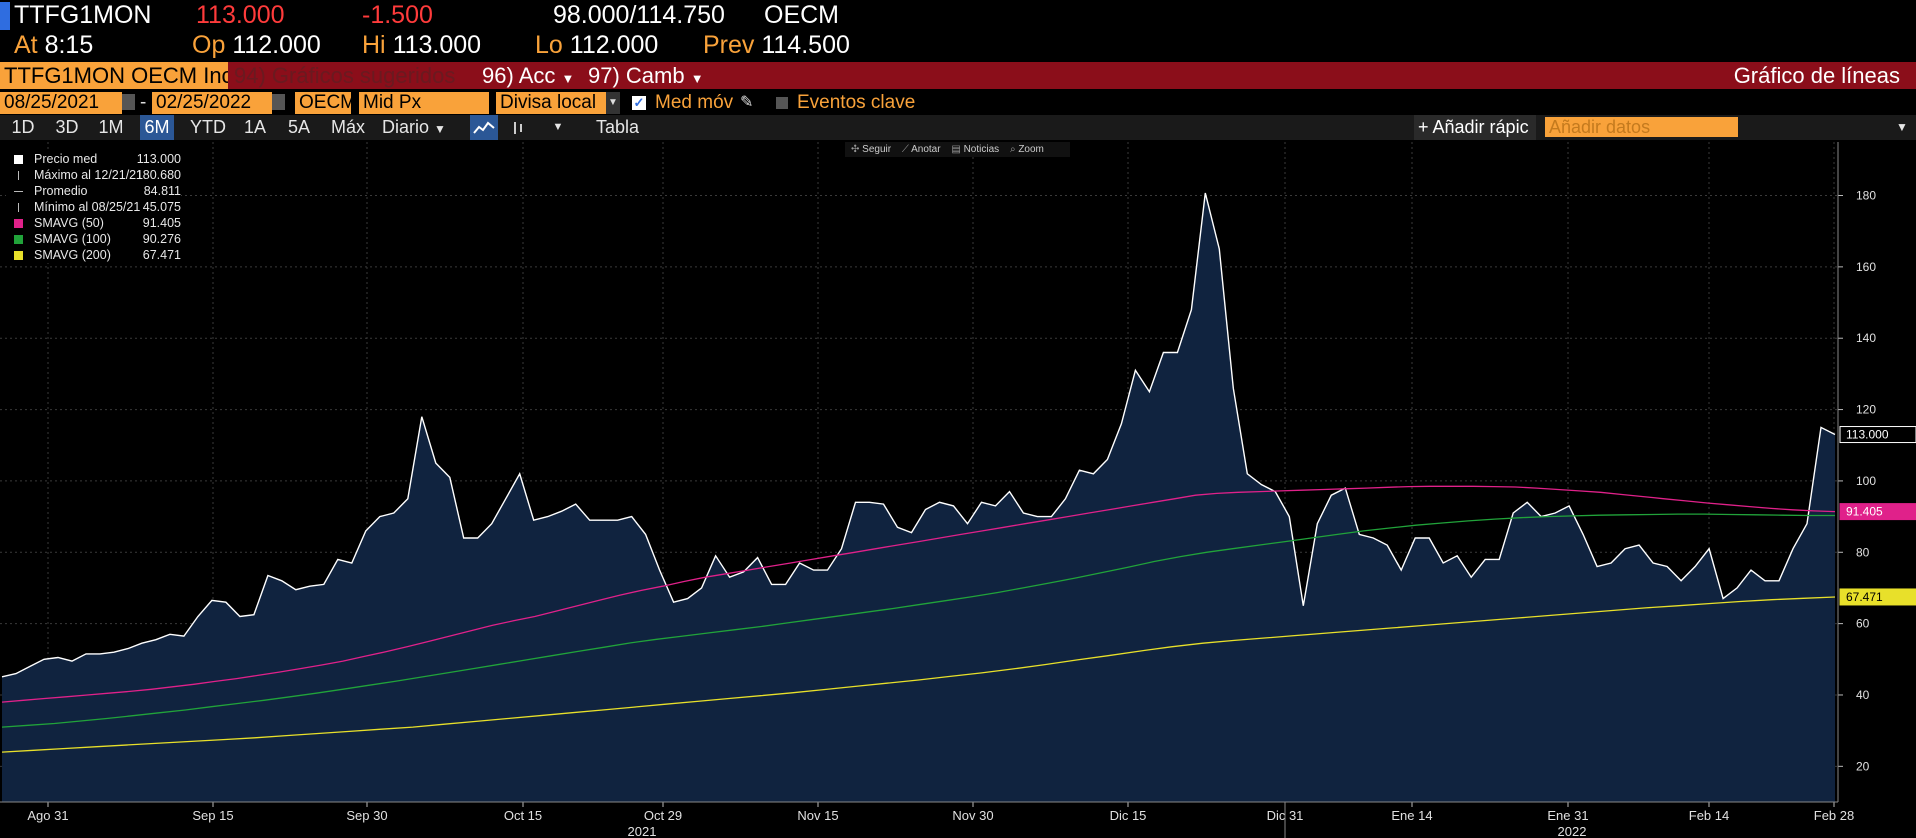  What do you see at coordinates (1863, 766) in the screenshot?
I see `y-tick-label: 20` at bounding box center [1863, 766].